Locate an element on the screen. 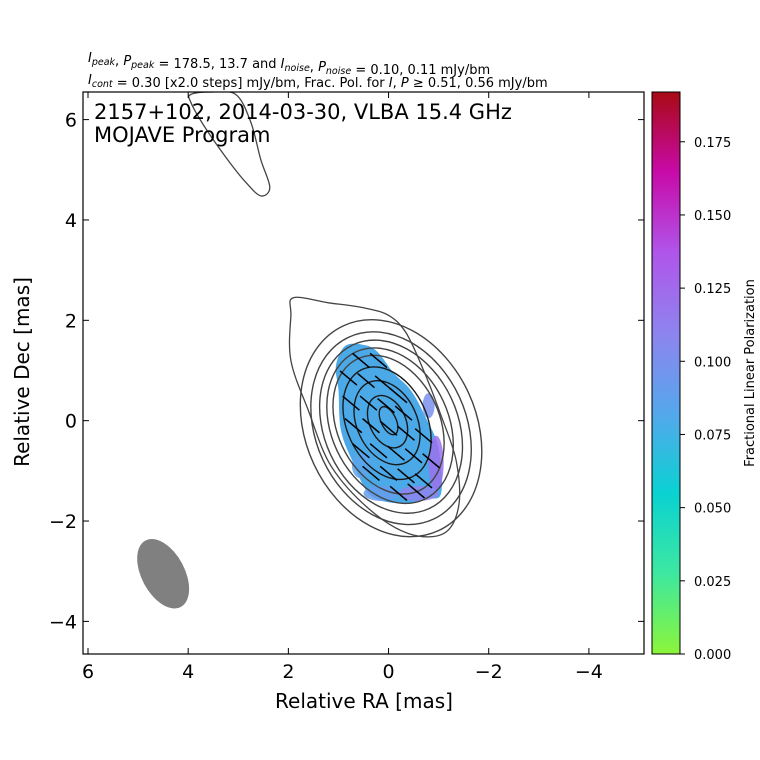 The image size is (760, 760). plot-title-program: MOJAVE Program is located at coordinates (182, 135).